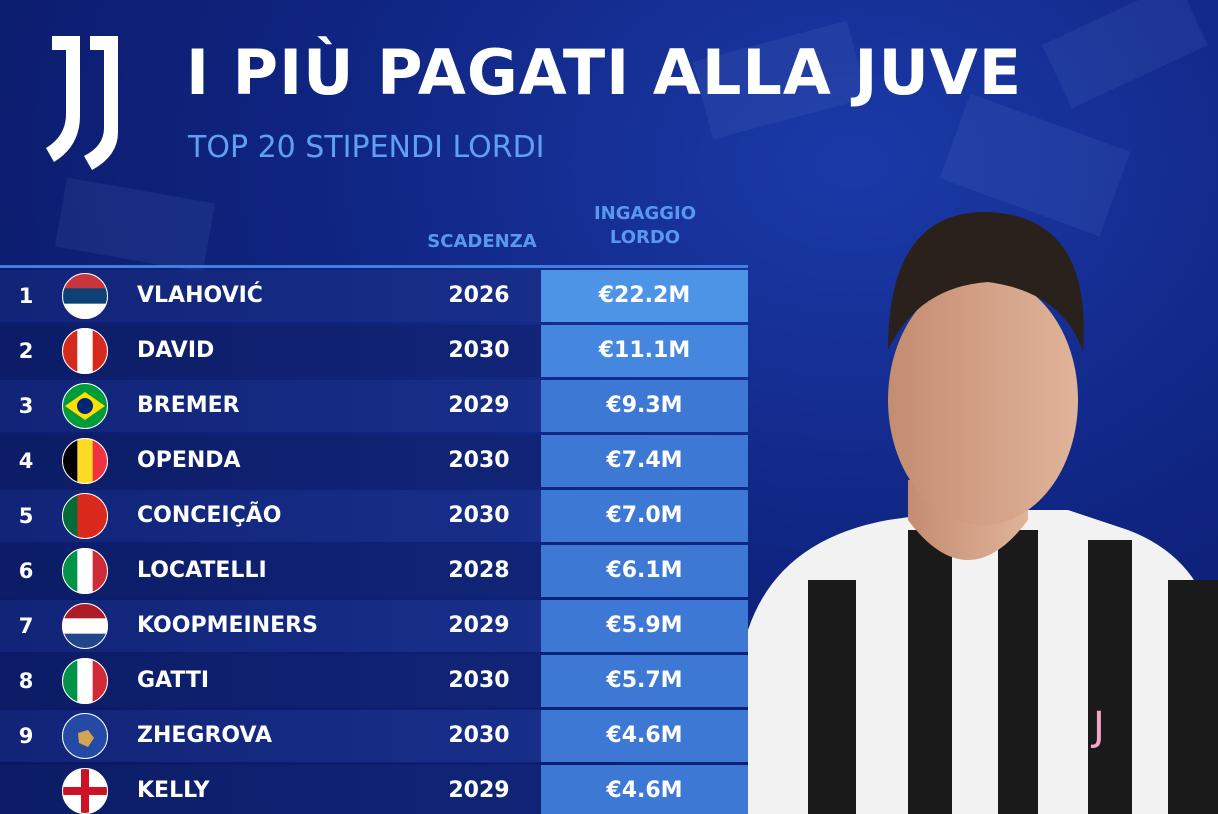 Image resolution: width=1218 pixels, height=814 pixels. What do you see at coordinates (374, 296) in the screenshot?
I see `table-row: 1 VLAHOVIĆ 2026 €22.2M` at bounding box center [374, 296].